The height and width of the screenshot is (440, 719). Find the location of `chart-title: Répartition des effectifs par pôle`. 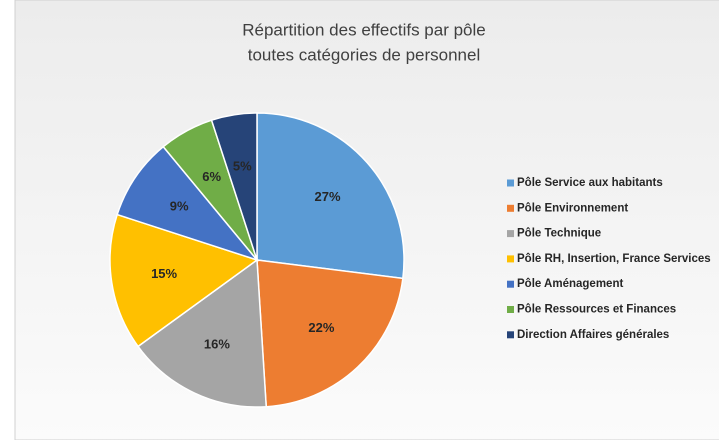

chart-title: Répartition des effectifs par pôle is located at coordinates (364, 29).